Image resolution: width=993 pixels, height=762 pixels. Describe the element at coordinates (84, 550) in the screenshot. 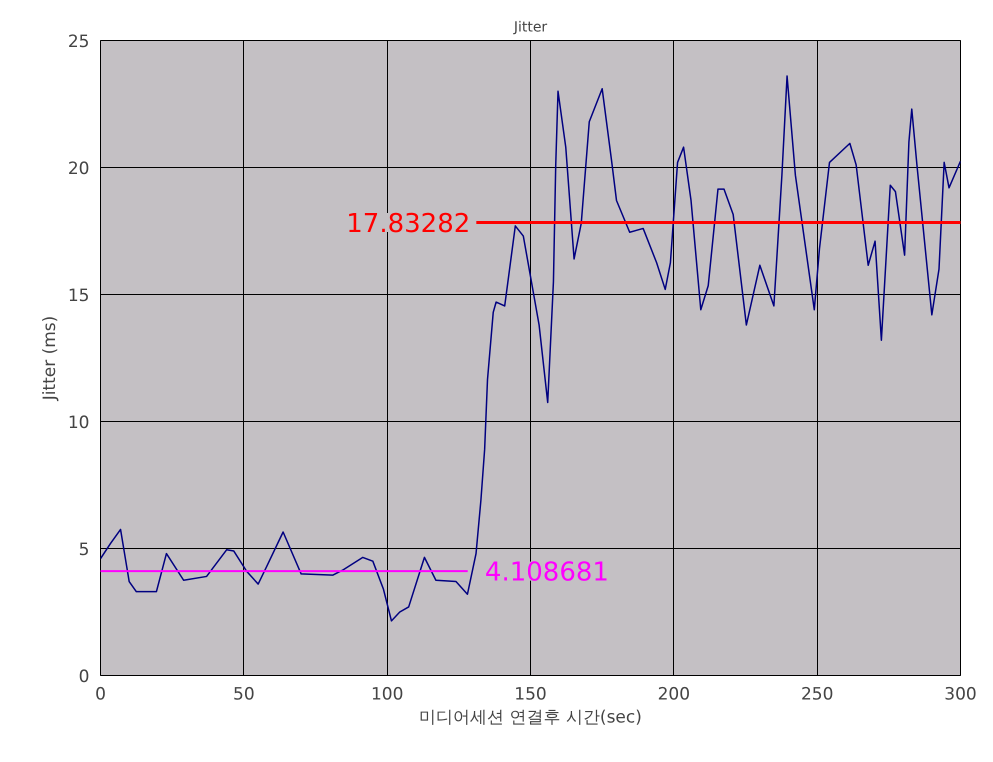

I see `y-tick-label: 5` at that location.